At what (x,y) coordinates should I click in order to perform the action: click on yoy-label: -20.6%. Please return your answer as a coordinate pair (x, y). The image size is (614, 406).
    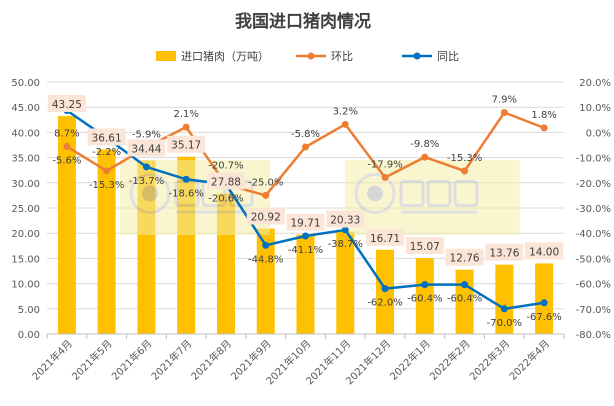
    Looking at the image, I should click on (225, 198).